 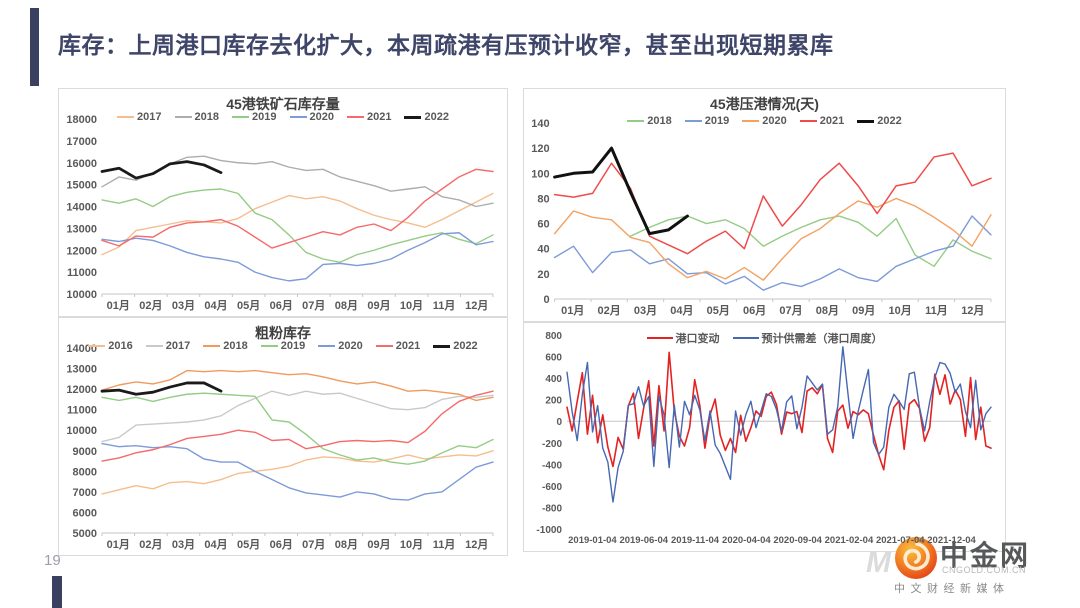 What do you see at coordinates (951, 540) in the screenshot?
I see `x-tick-label: 2021-12-04` at bounding box center [951, 540].